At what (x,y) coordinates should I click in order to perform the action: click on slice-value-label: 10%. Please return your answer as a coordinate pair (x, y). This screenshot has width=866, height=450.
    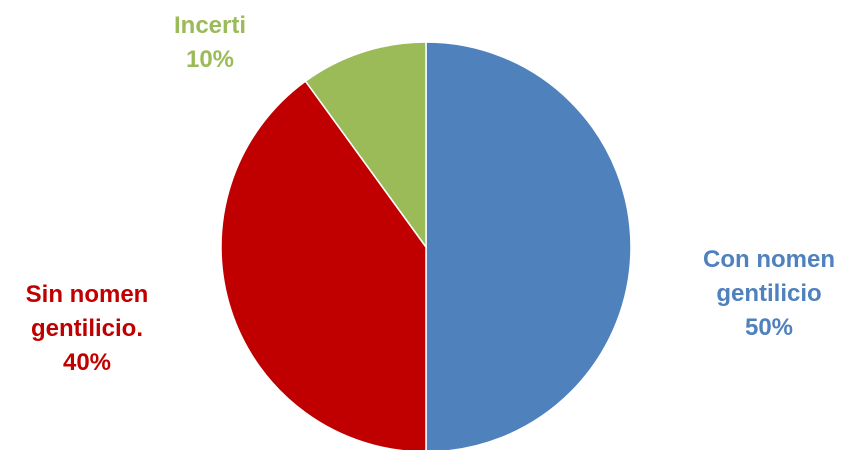
    Looking at the image, I should click on (210, 59).